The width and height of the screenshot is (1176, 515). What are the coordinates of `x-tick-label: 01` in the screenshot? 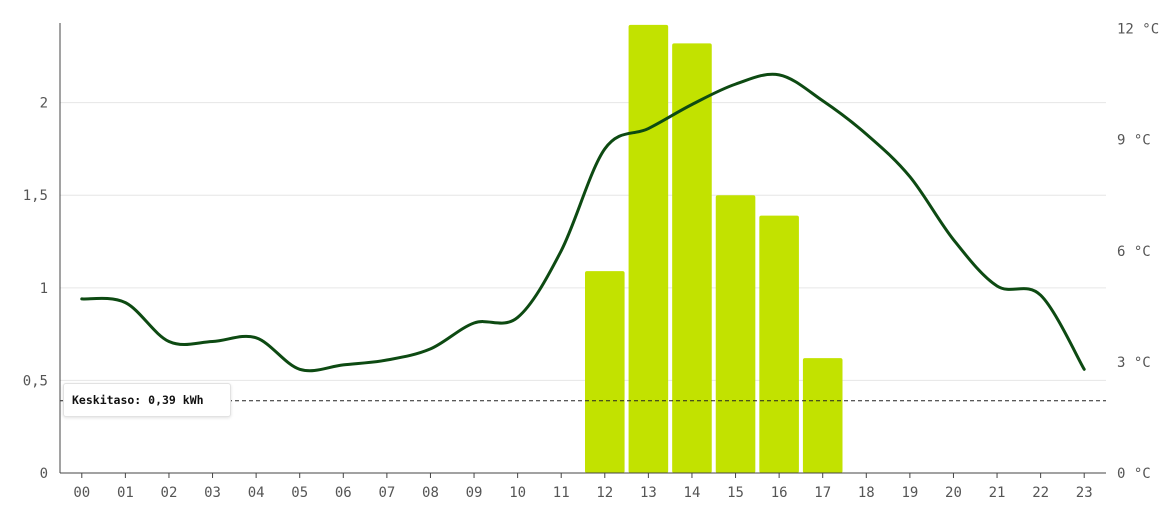 It's located at (125, 493).